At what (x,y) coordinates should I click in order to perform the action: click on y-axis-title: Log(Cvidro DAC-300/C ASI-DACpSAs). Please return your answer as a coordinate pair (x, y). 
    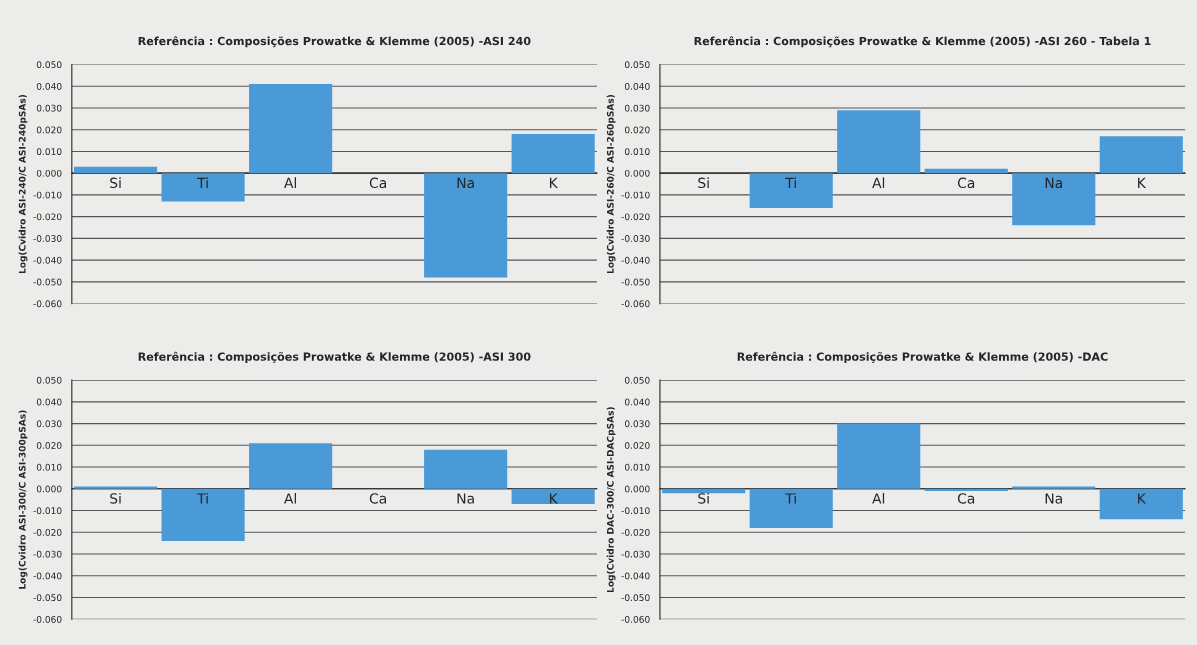
    Looking at the image, I should click on (611, 500).